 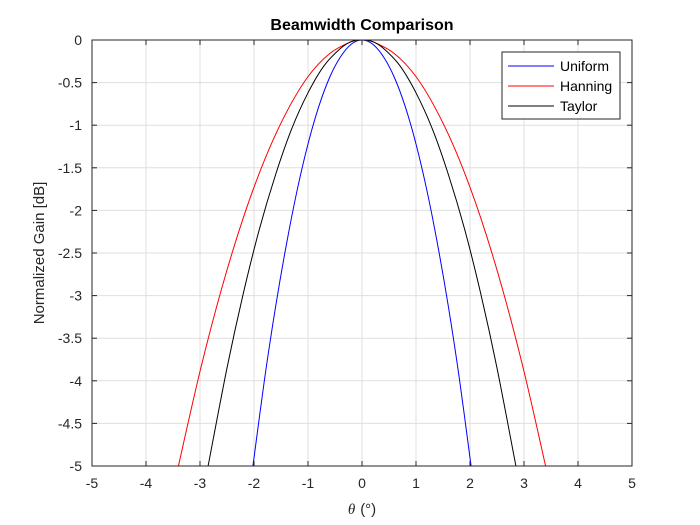 I want to click on x-tick-label-neg3: -3, so click(x=200, y=483).